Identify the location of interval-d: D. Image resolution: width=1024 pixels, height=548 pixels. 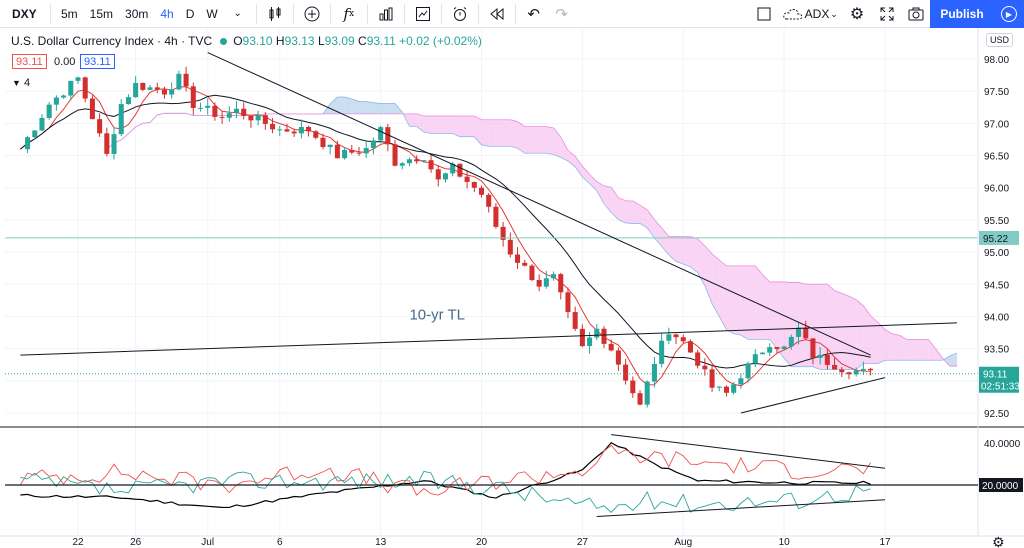
(190, 13).